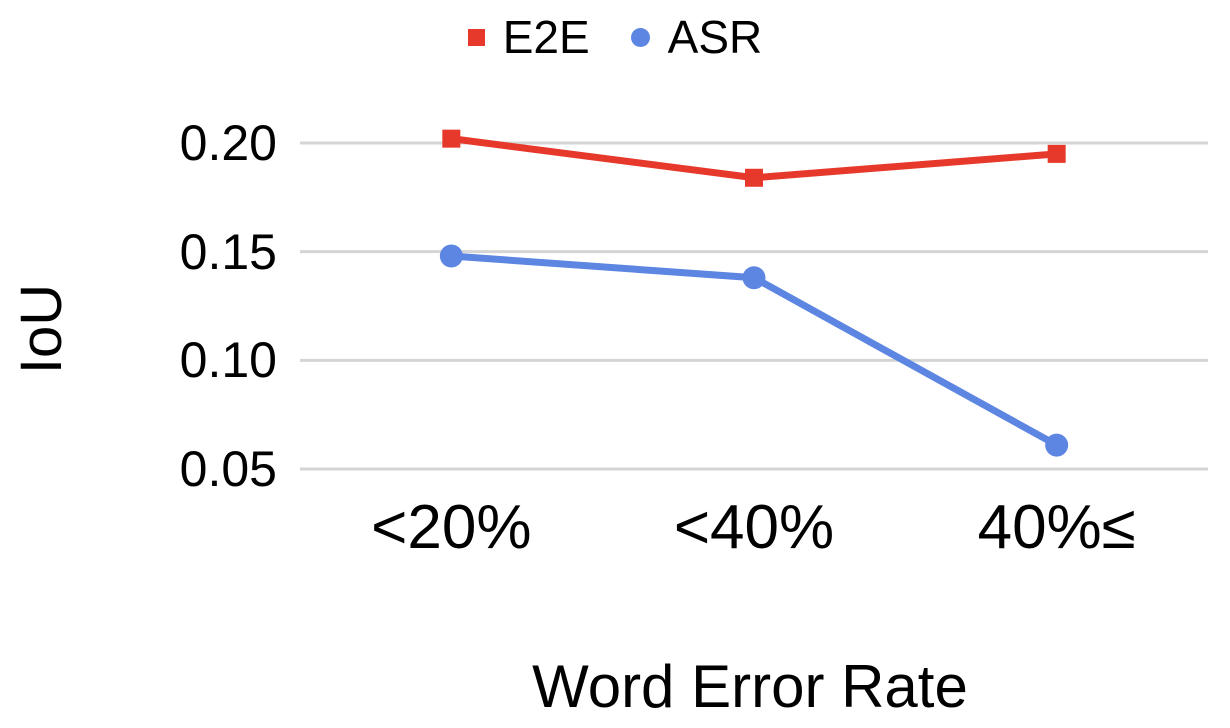 The image size is (1230, 728). What do you see at coordinates (615, 37) in the screenshot?
I see `legend: E2E ASR` at bounding box center [615, 37].